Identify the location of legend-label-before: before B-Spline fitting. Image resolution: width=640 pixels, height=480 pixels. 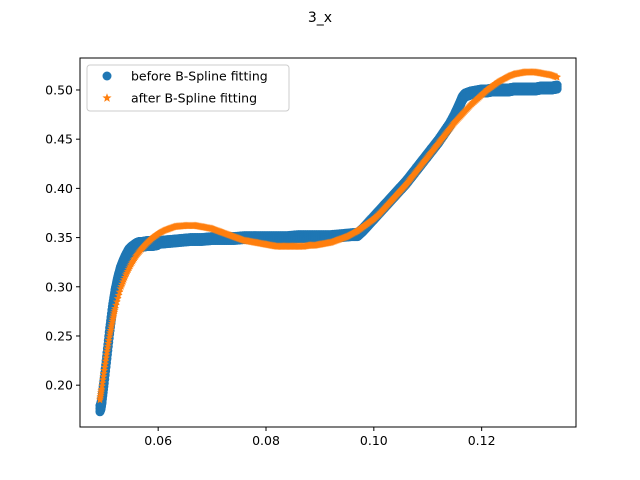
(199, 76).